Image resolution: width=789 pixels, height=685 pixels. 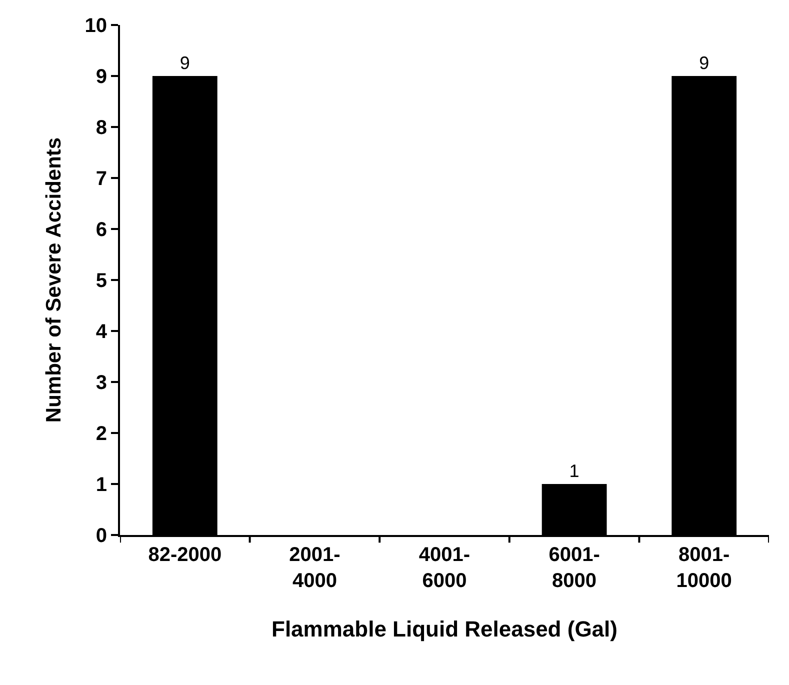 I want to click on x-tick-label: 2001- 4000, so click(x=314, y=568).